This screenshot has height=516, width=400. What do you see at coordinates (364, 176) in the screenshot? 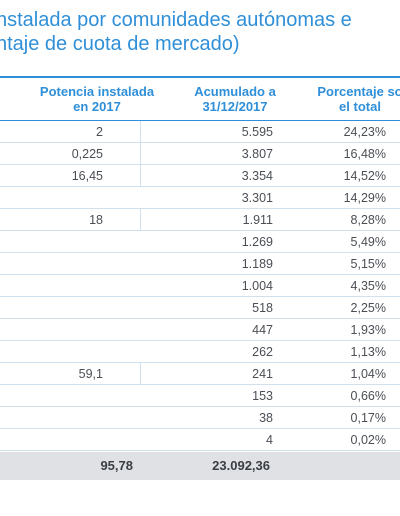
I see `percent-cell: 14,52%` at bounding box center [364, 176].